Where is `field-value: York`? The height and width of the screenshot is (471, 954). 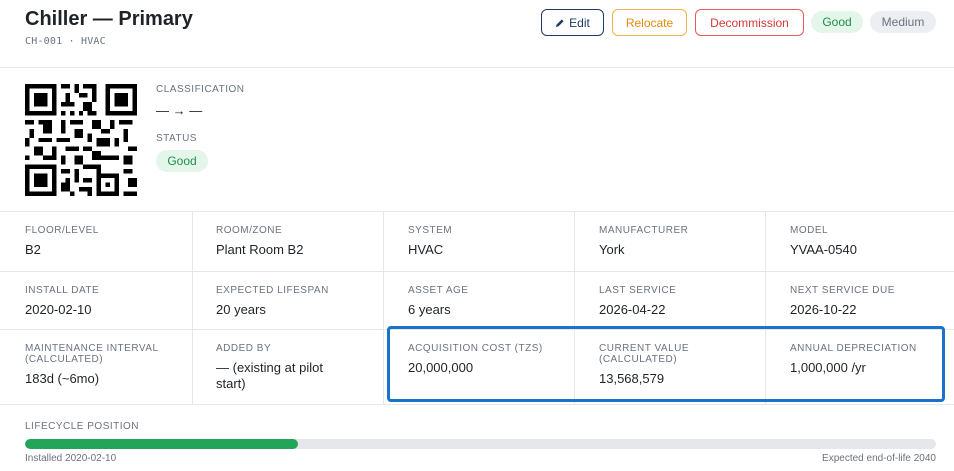
field-value: York is located at coordinates (612, 249).